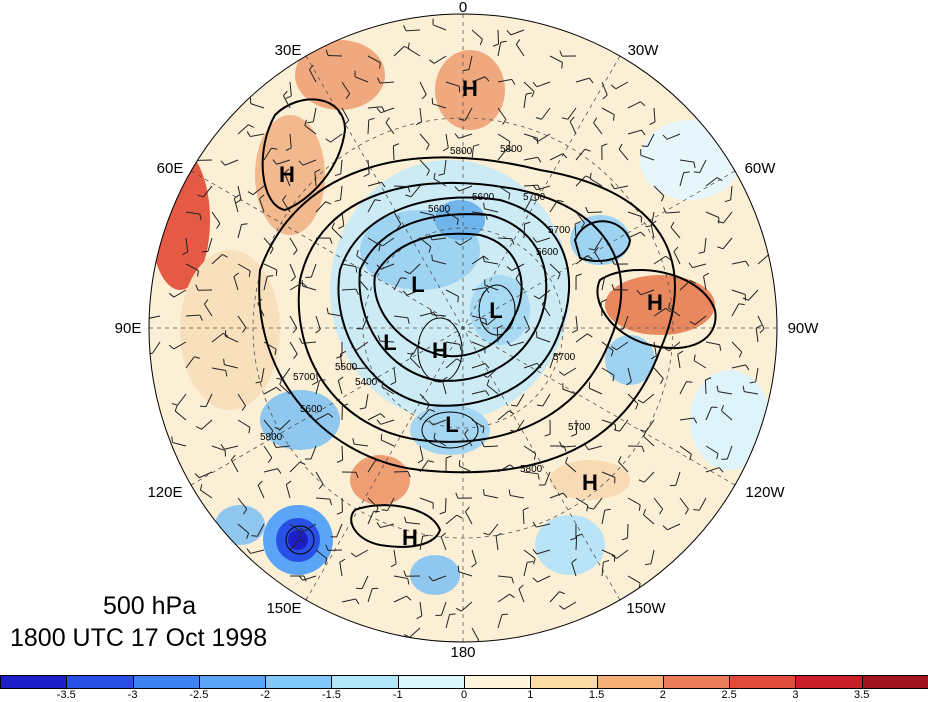 This screenshot has width=928, height=702. I want to click on cool-anomaly, so click(435, 575).